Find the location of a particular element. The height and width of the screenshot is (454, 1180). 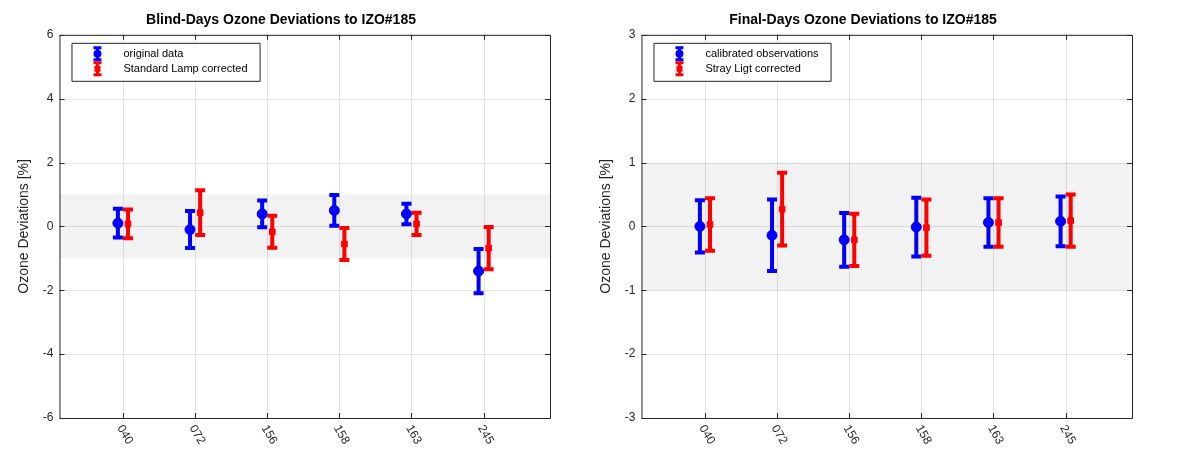

y-tick-label: 6 is located at coordinates (50, 34).